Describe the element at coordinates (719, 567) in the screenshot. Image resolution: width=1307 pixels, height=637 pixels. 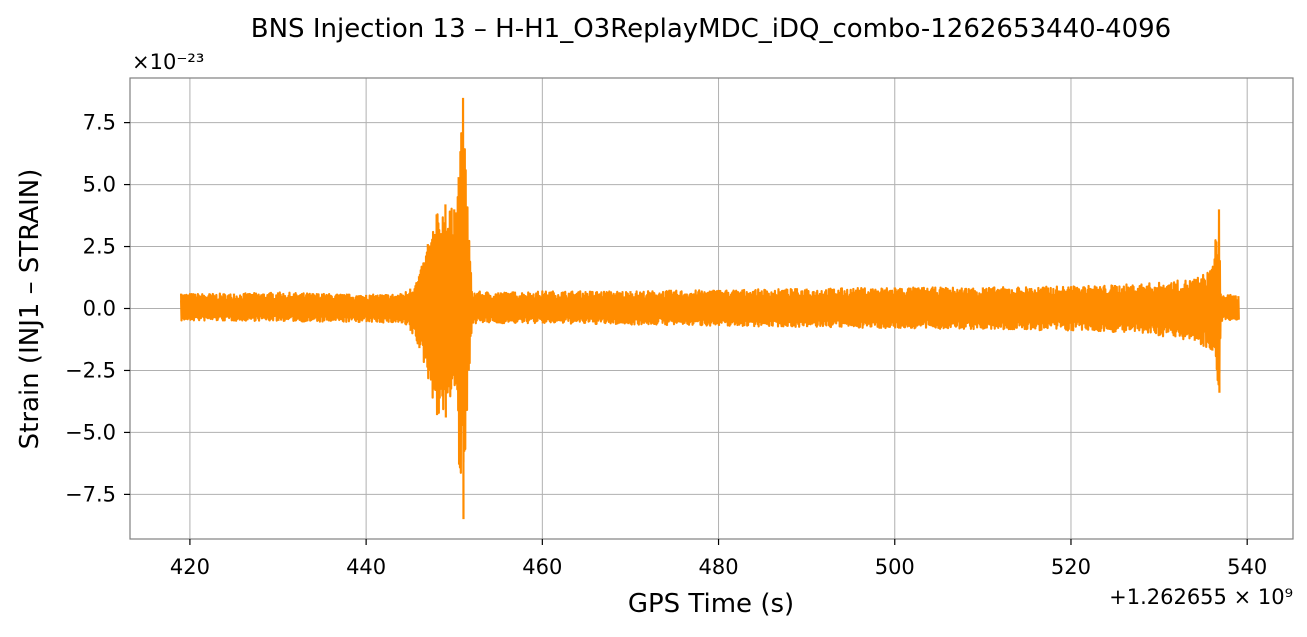
I see `x-tick-label: 480` at that location.